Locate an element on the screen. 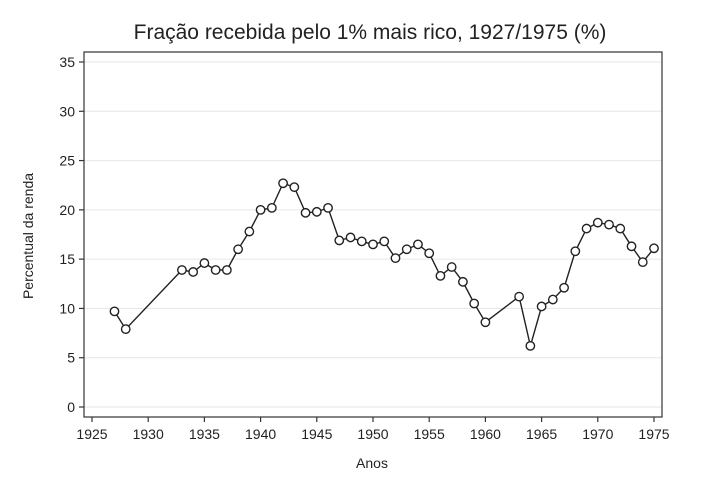 The height and width of the screenshot is (480, 709). x-tick-label: 1950 is located at coordinates (372, 434).